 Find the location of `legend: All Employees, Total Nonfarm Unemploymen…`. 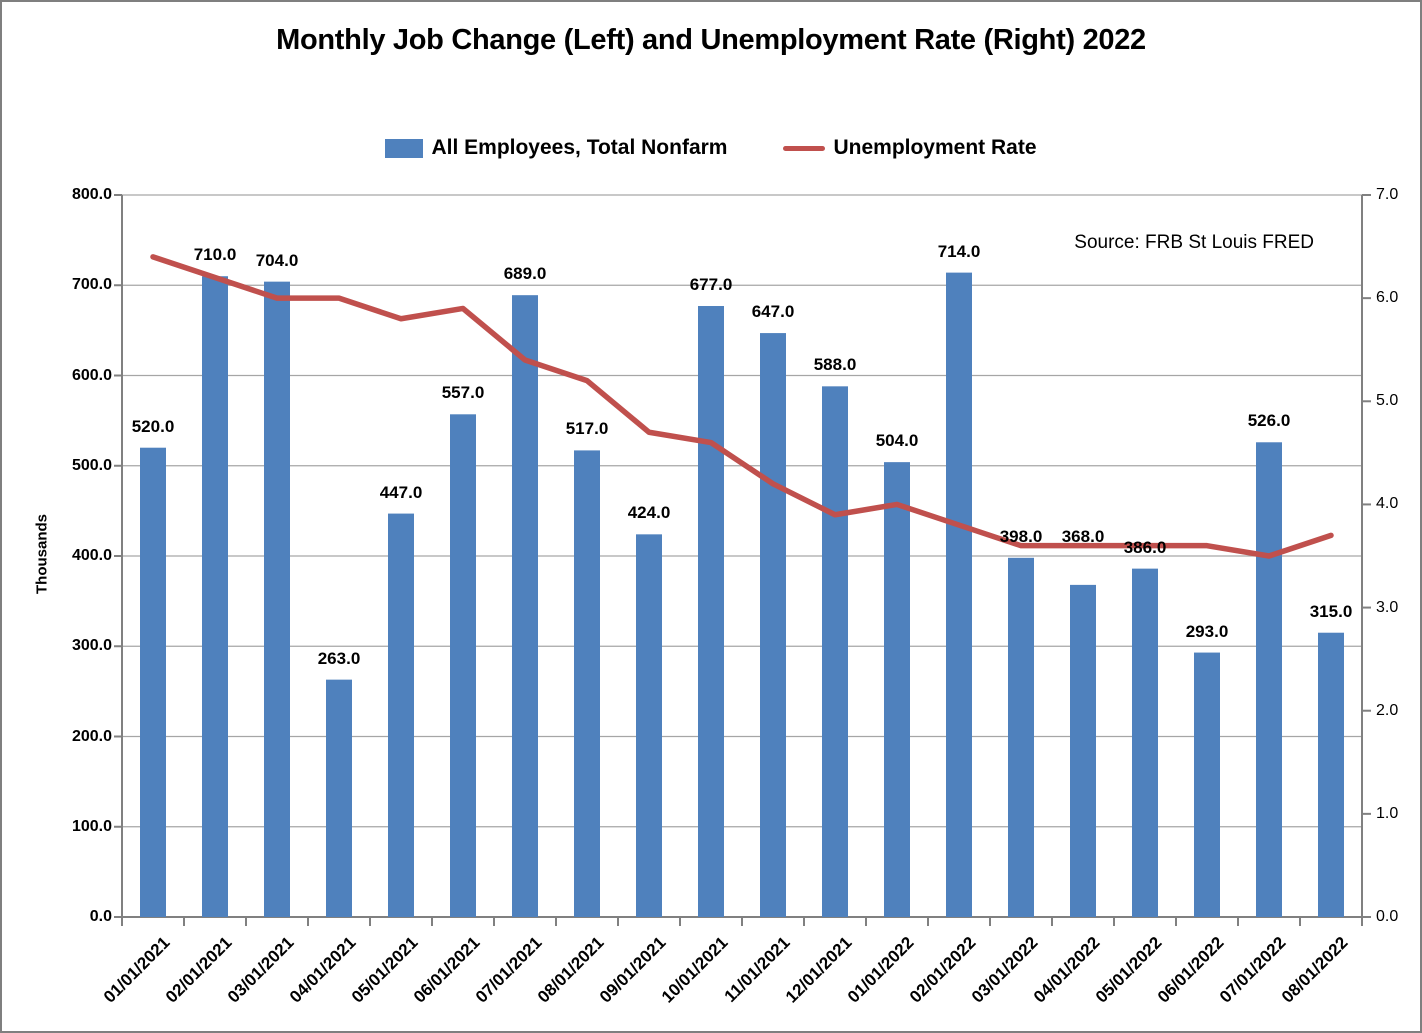

legend: All Employees, Total Nonfarm Unemploymen… is located at coordinates (711, 148).